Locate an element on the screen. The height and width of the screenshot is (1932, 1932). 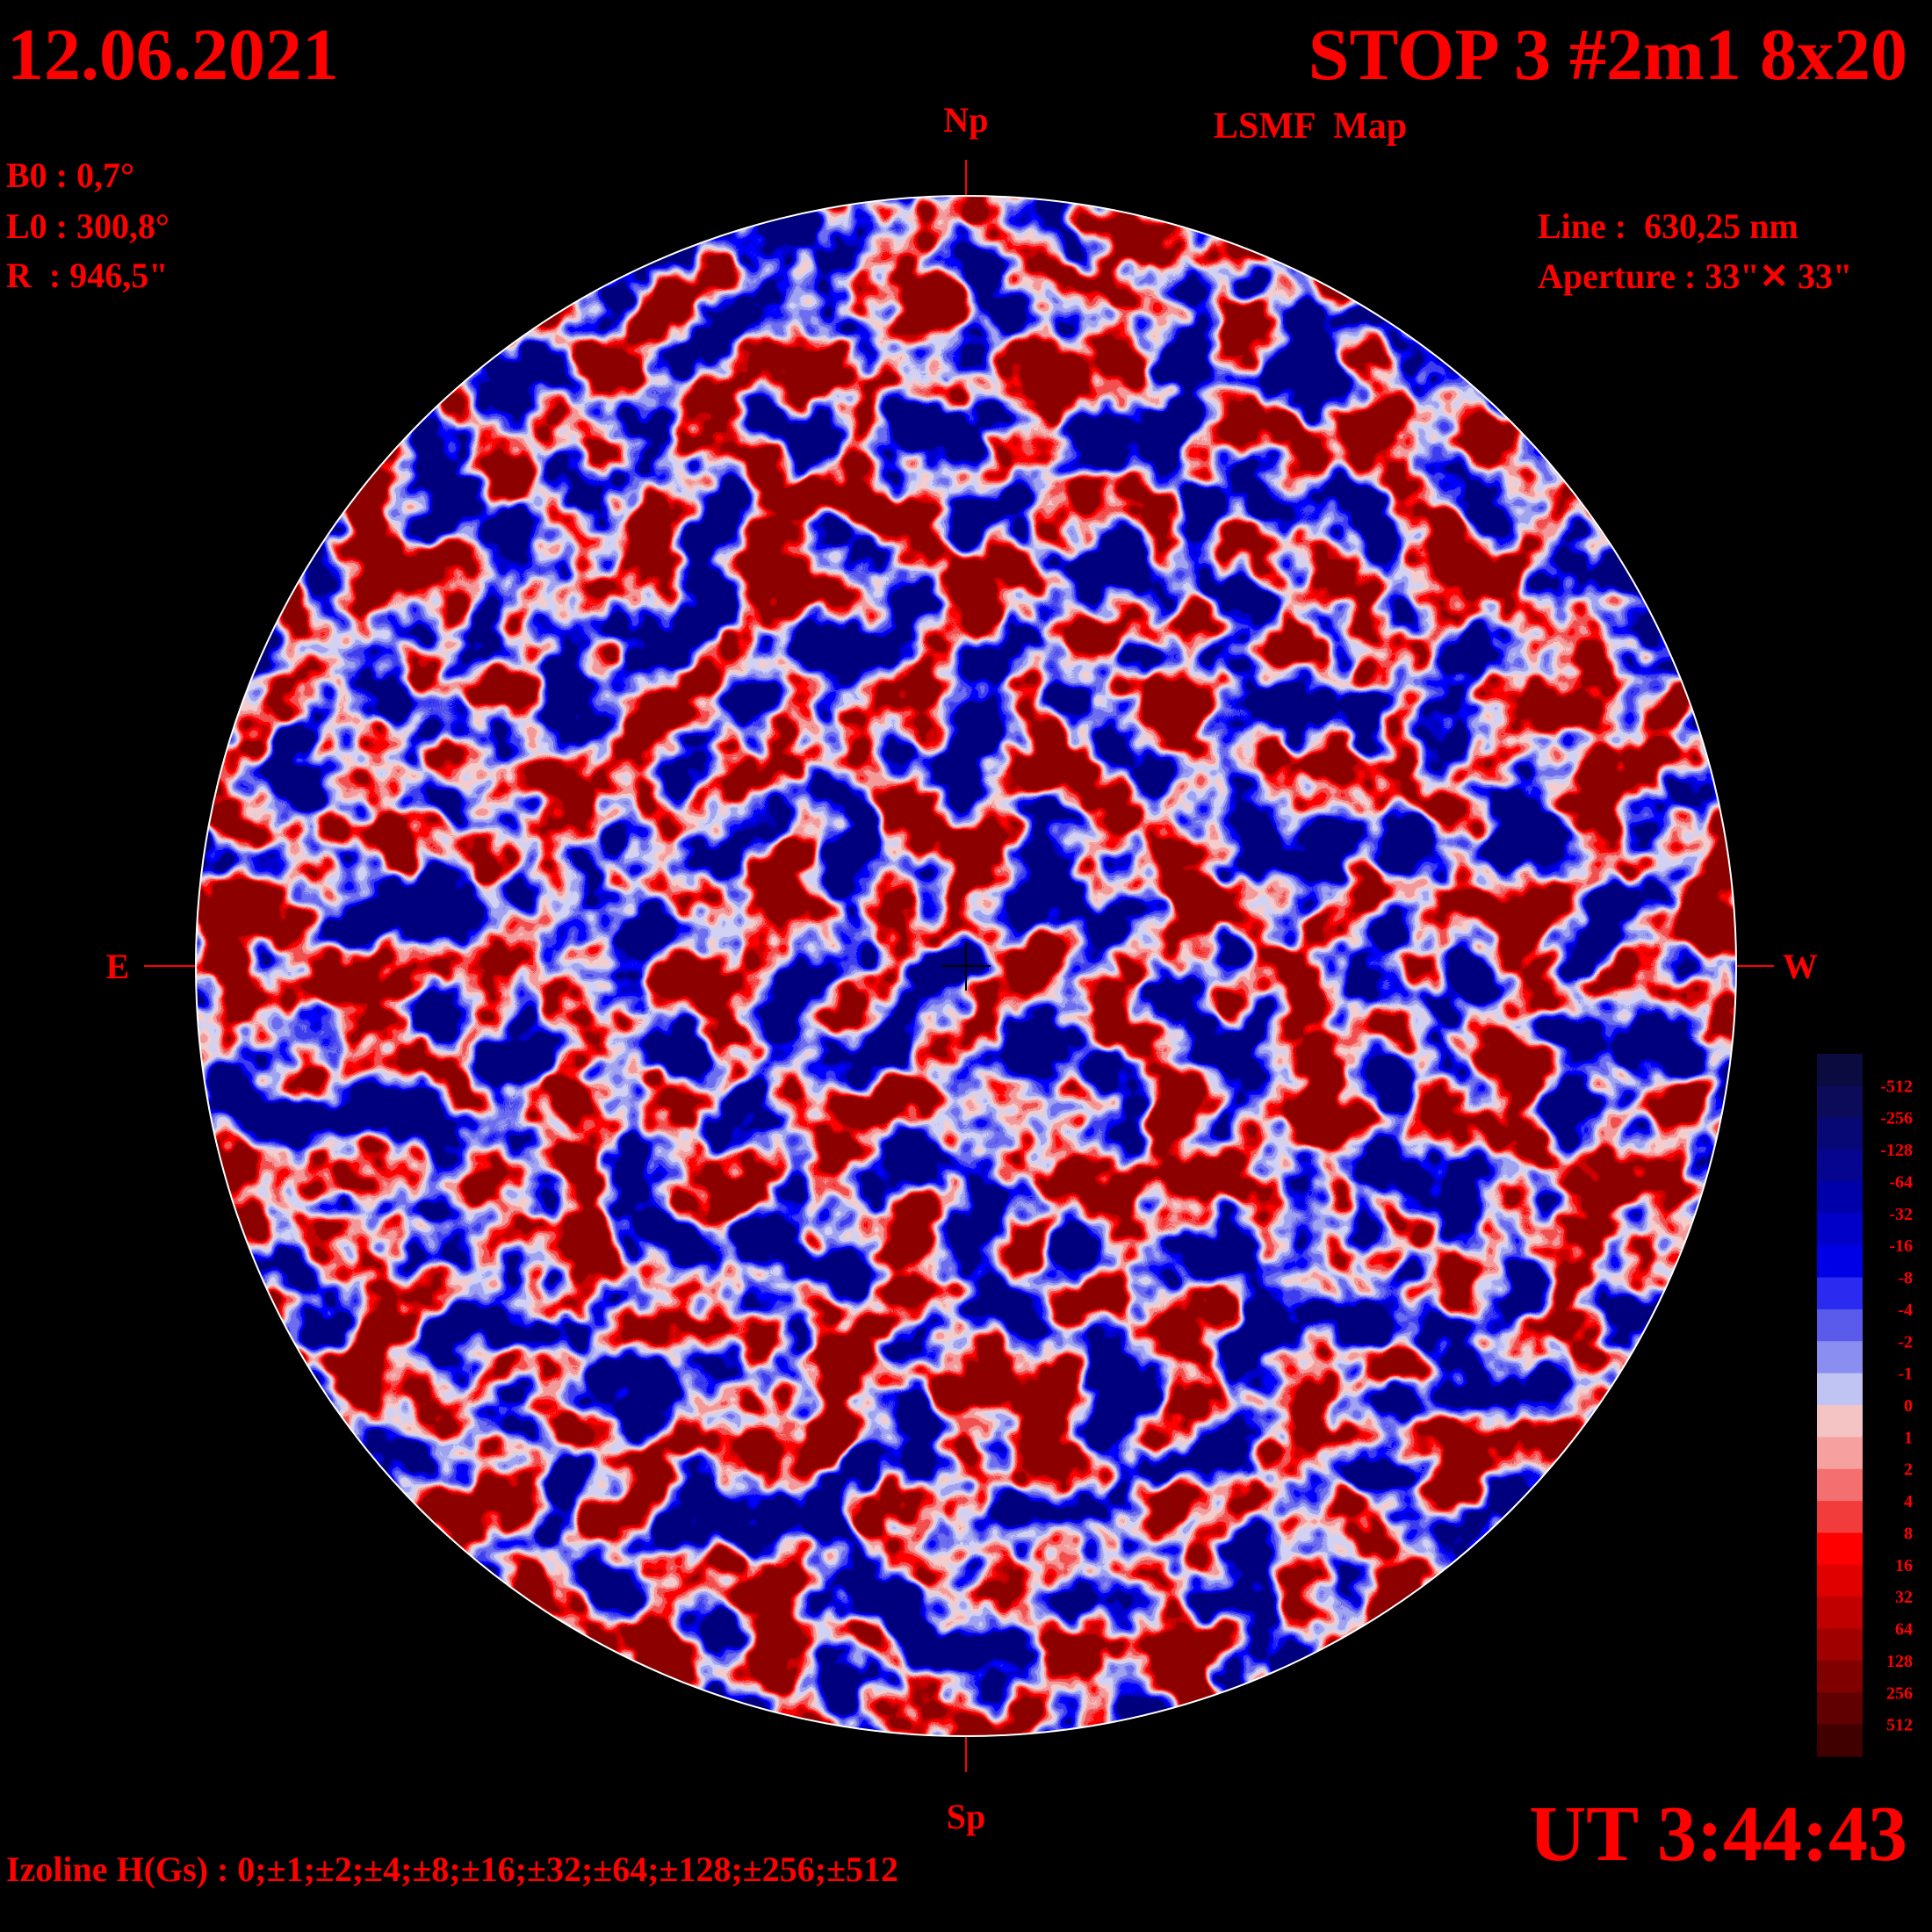
instrument: Line : 630,25 nm is located at coordinates (1669, 226).